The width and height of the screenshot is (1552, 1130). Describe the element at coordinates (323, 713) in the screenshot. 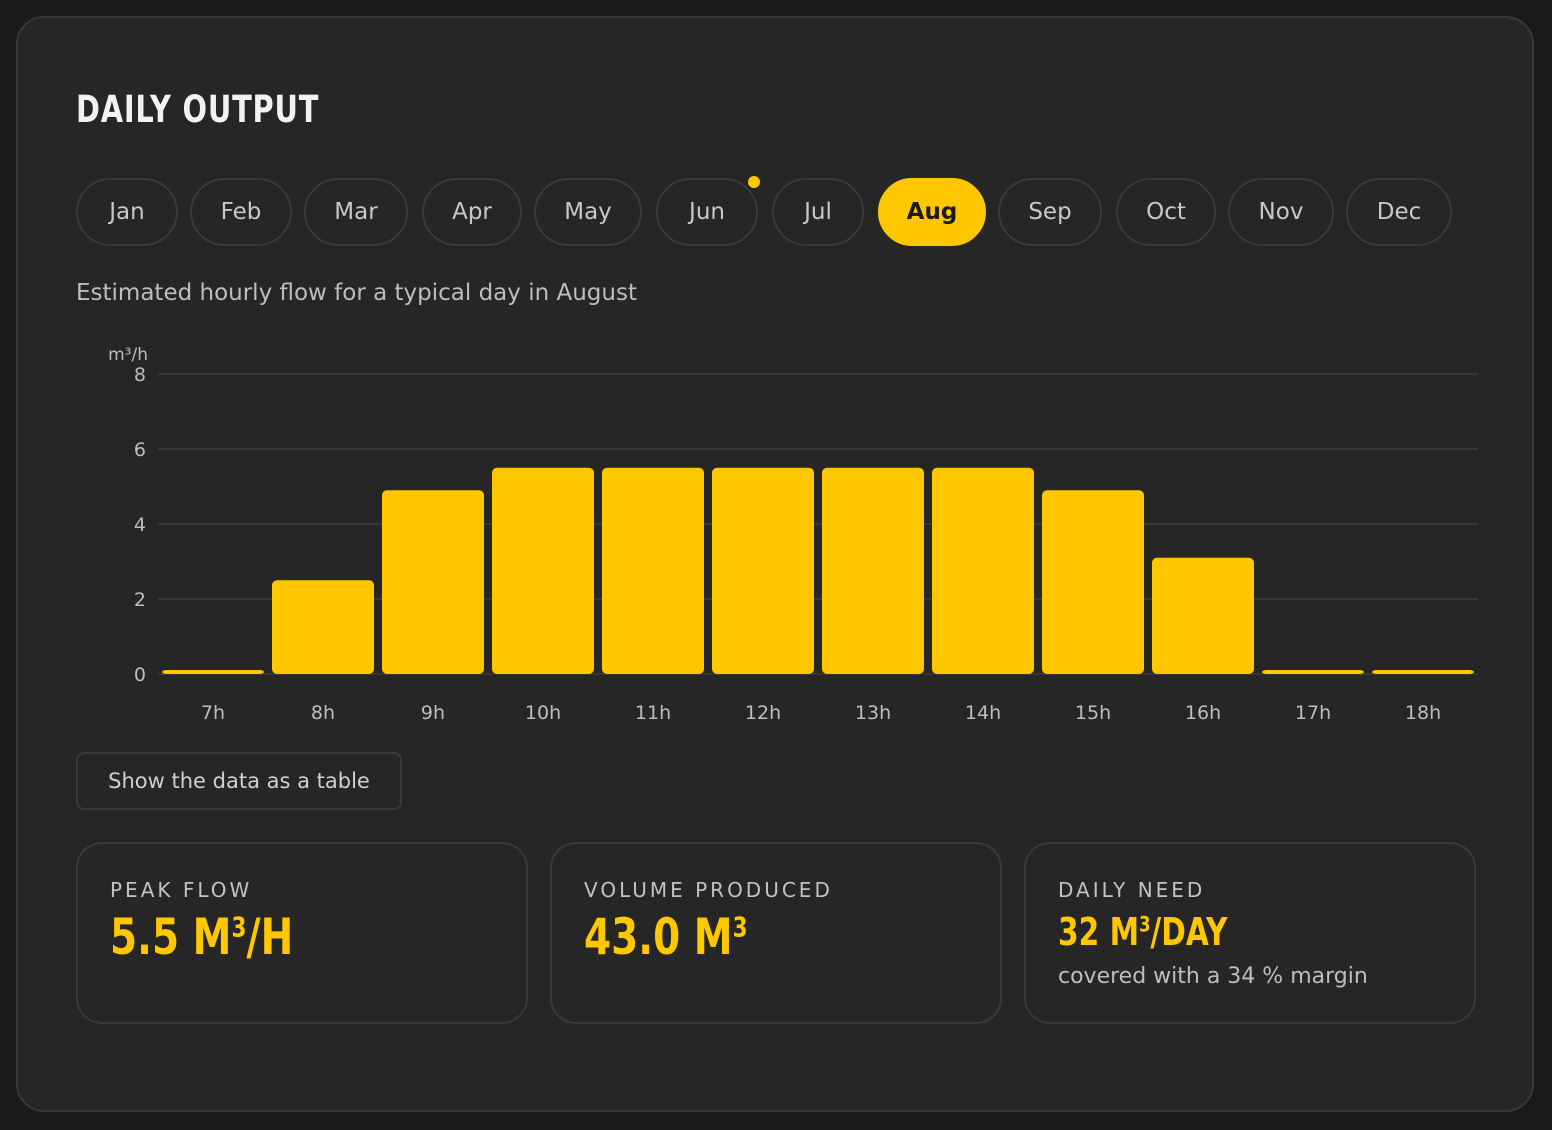

I see `x-tick-label: 8h` at that location.